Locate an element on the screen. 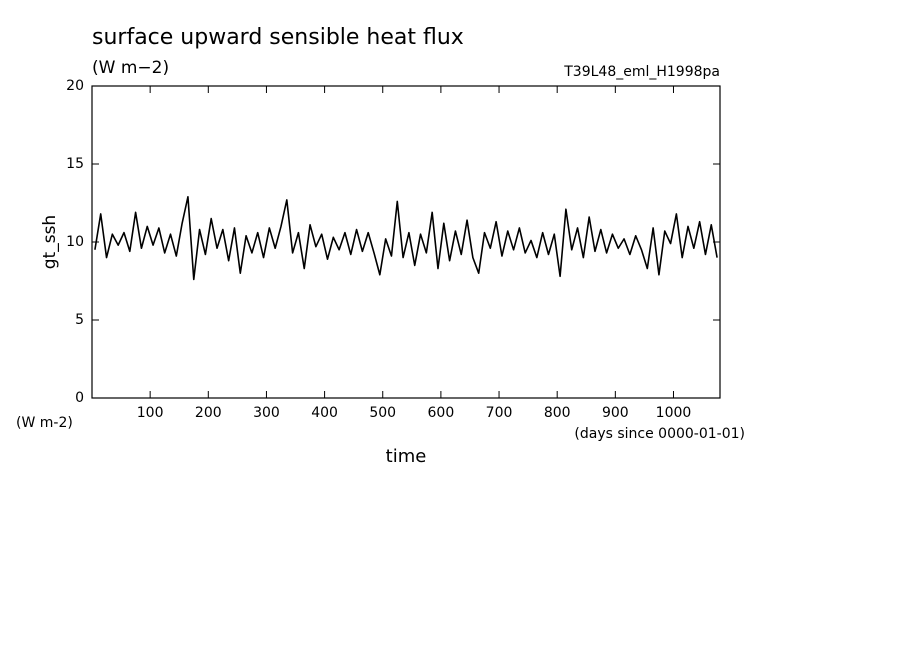  y-tick-label: 5 is located at coordinates (79, 320).